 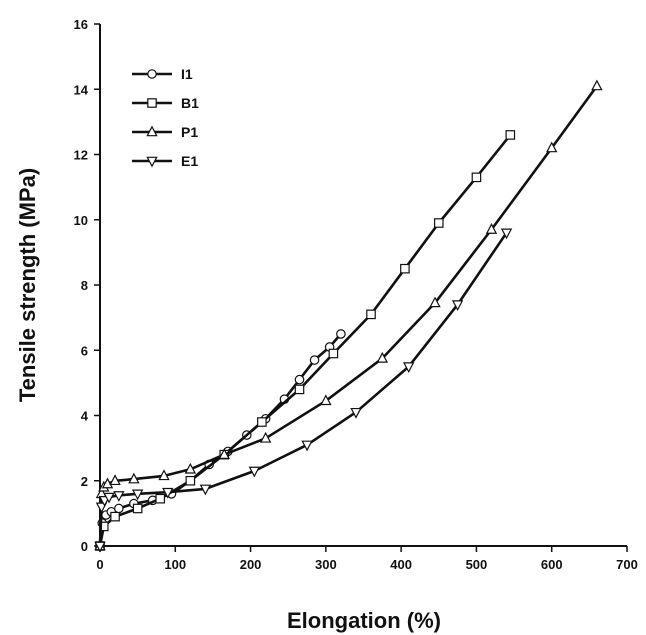 What do you see at coordinates (187, 74) in the screenshot?
I see `legend-label: I1` at bounding box center [187, 74].